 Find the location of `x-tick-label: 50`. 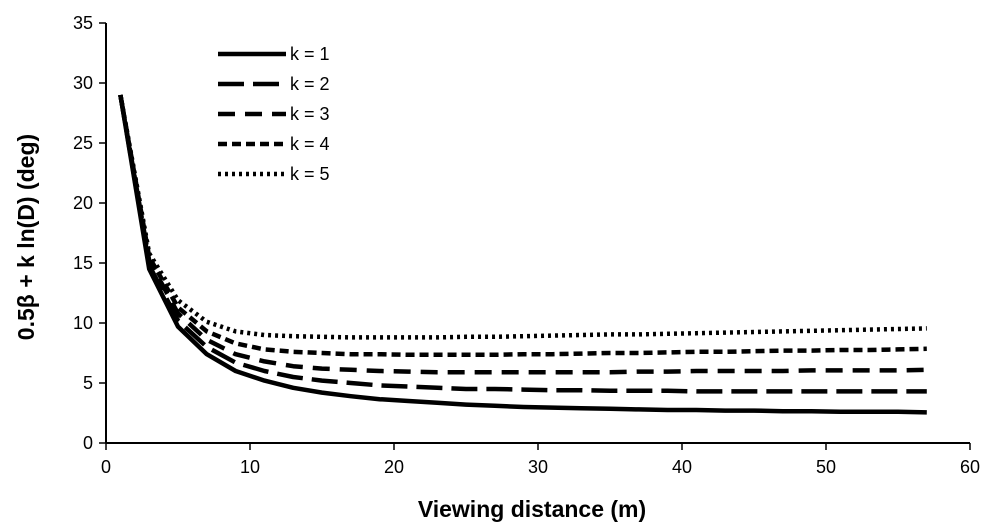

x-tick-label: 50 is located at coordinates (826, 467).